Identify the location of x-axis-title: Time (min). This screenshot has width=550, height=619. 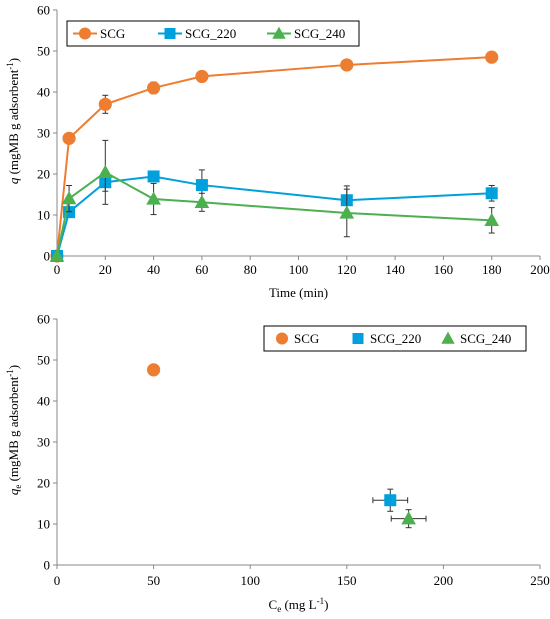
(298, 292).